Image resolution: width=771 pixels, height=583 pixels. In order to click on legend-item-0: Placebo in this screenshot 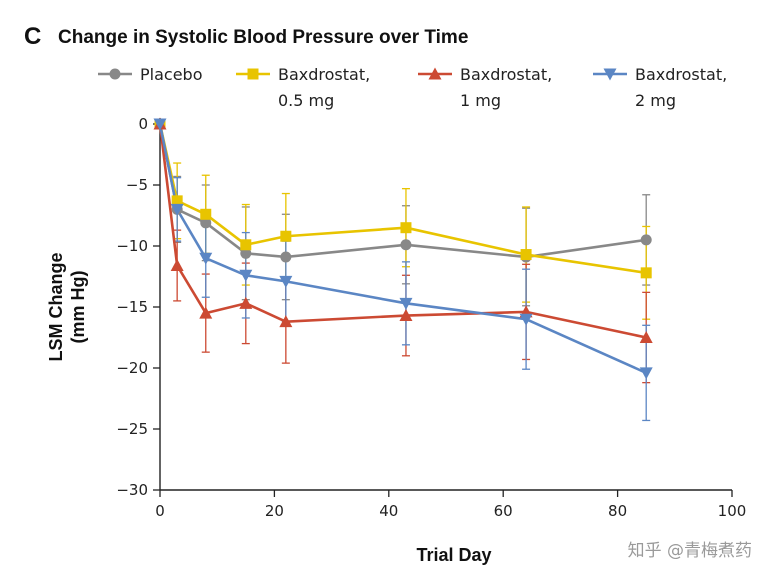, I will do `click(150, 74)`.